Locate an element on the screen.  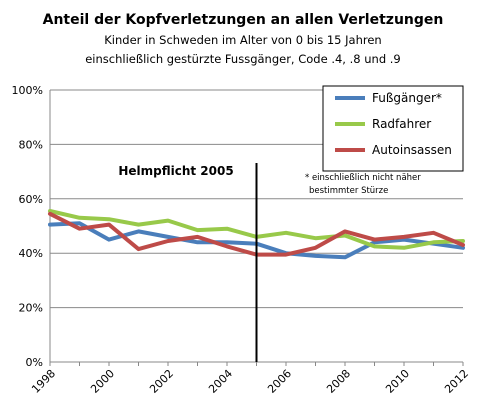
x-tick-label: 1998 is located at coordinates (43, 381).